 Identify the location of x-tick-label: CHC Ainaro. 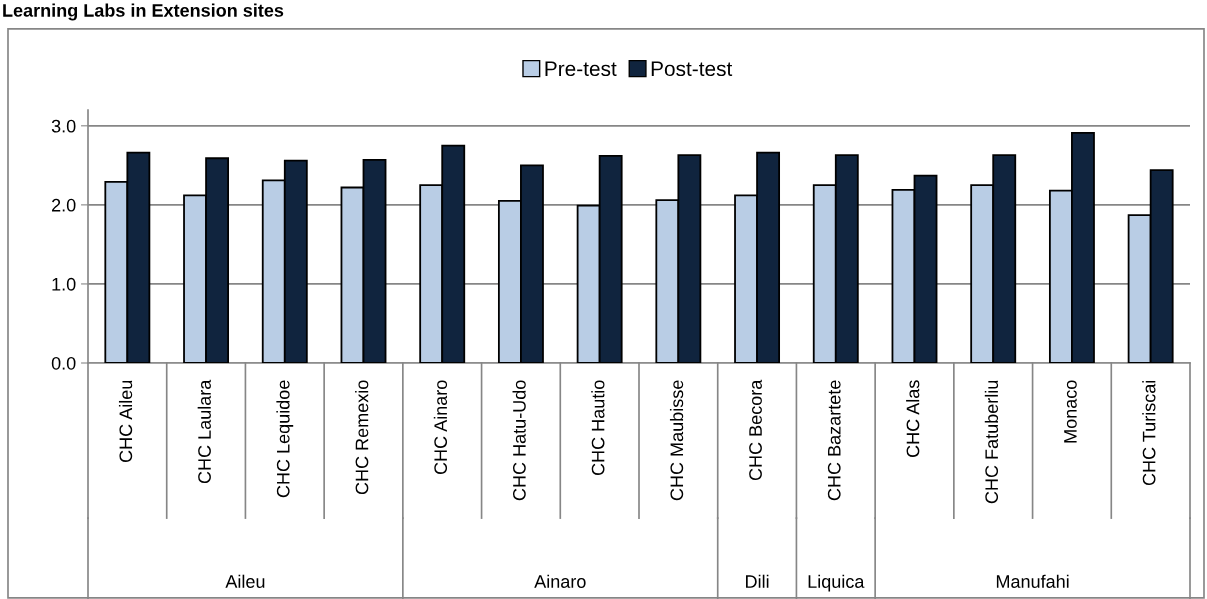
(440, 427).